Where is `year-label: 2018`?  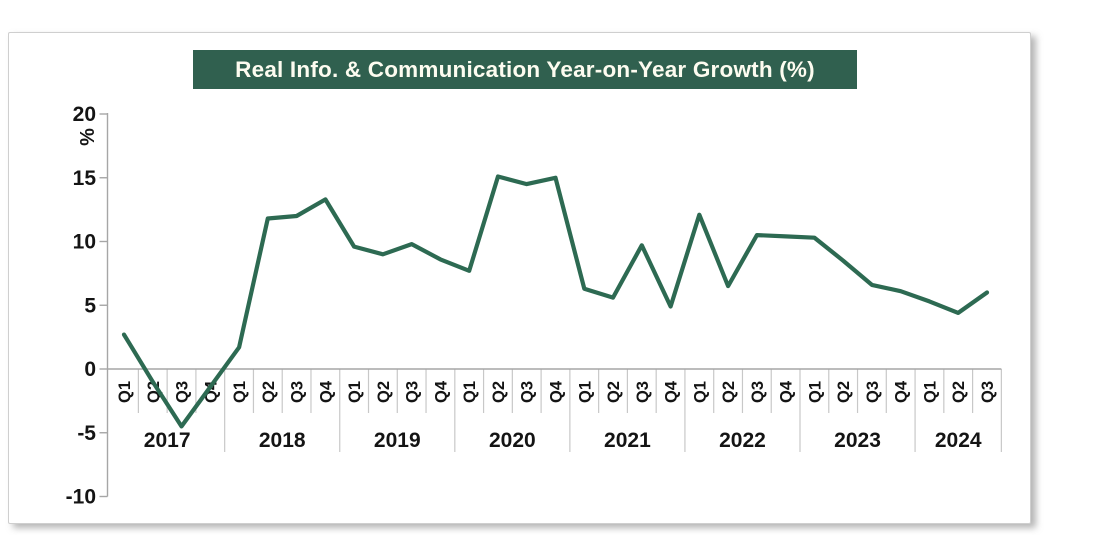 year-label: 2018 is located at coordinates (282, 440).